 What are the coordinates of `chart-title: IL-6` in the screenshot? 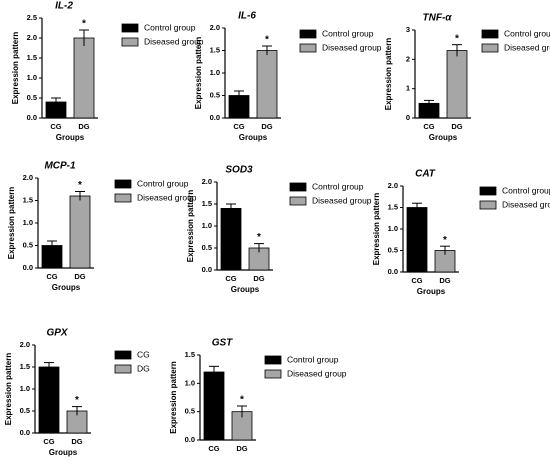 It's located at (247, 16).